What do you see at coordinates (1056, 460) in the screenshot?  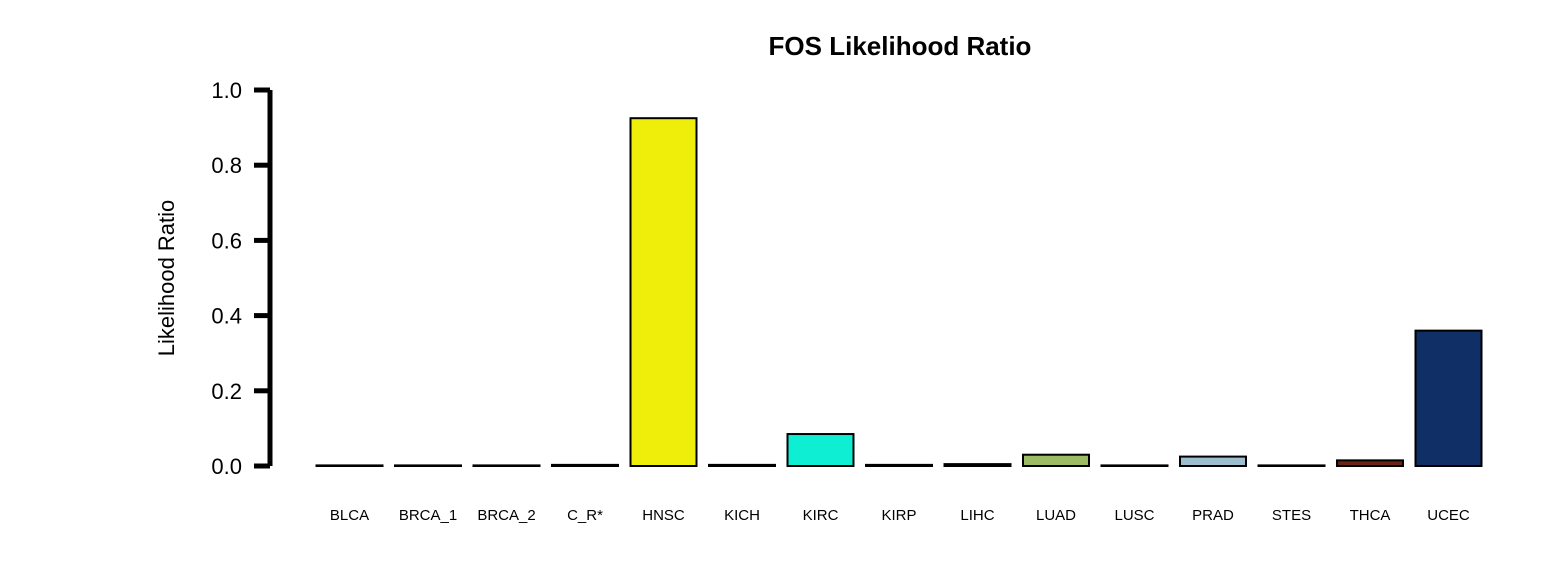 I see `bar-luad` at bounding box center [1056, 460].